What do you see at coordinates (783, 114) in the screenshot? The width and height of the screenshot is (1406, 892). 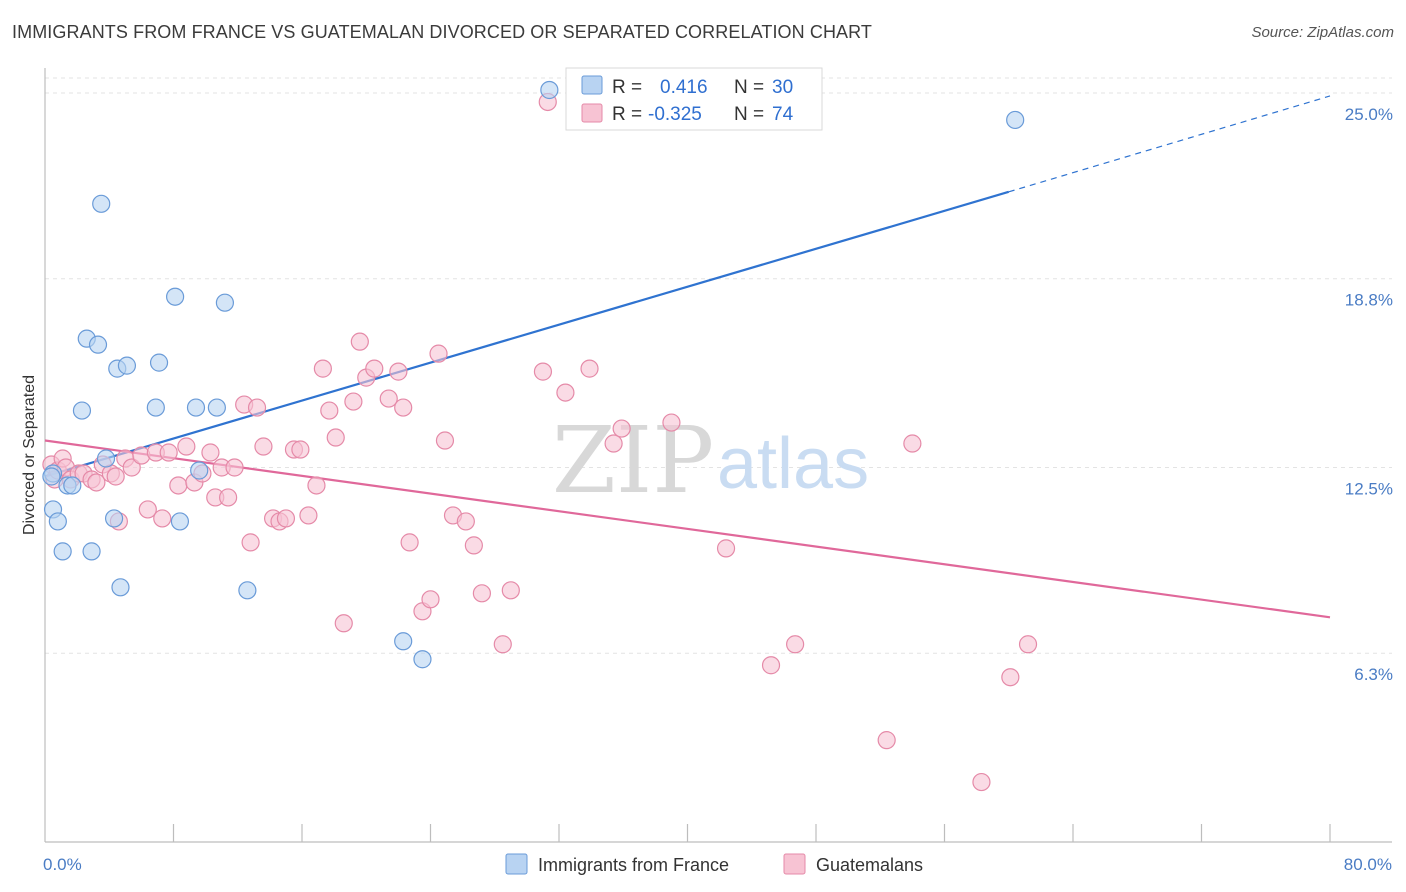 I see `legend-n-value-2: 74` at bounding box center [783, 114].